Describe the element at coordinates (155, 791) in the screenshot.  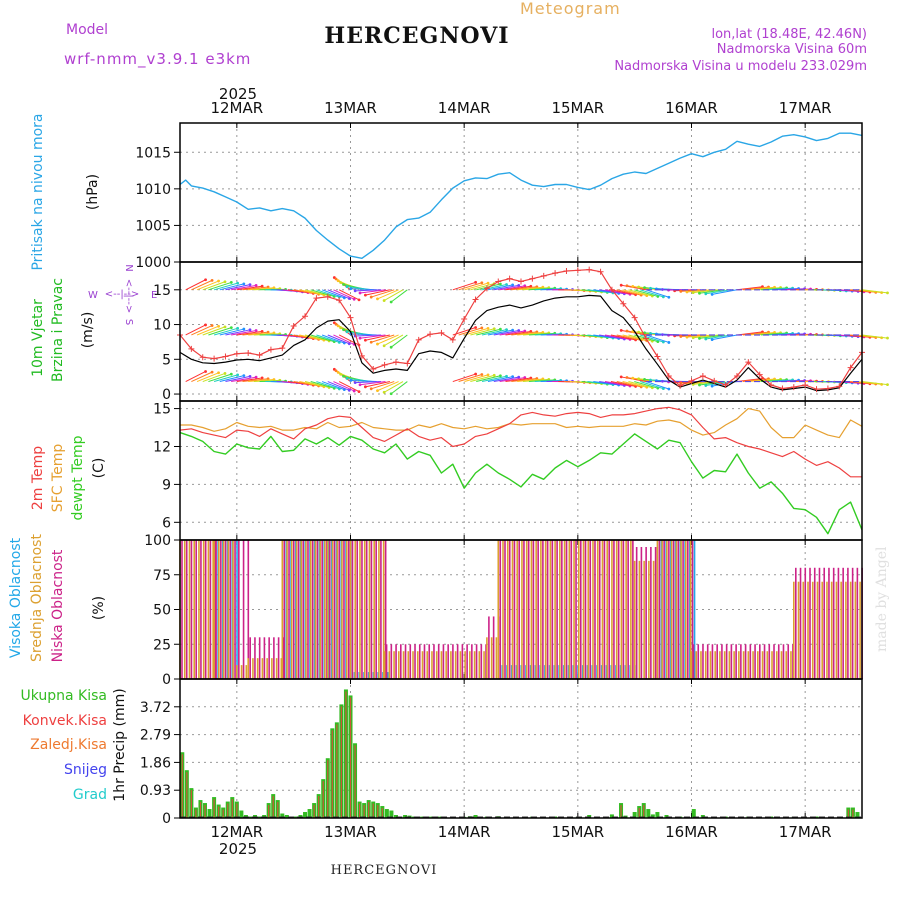
I see `y-tick-label: 0.93` at that location.